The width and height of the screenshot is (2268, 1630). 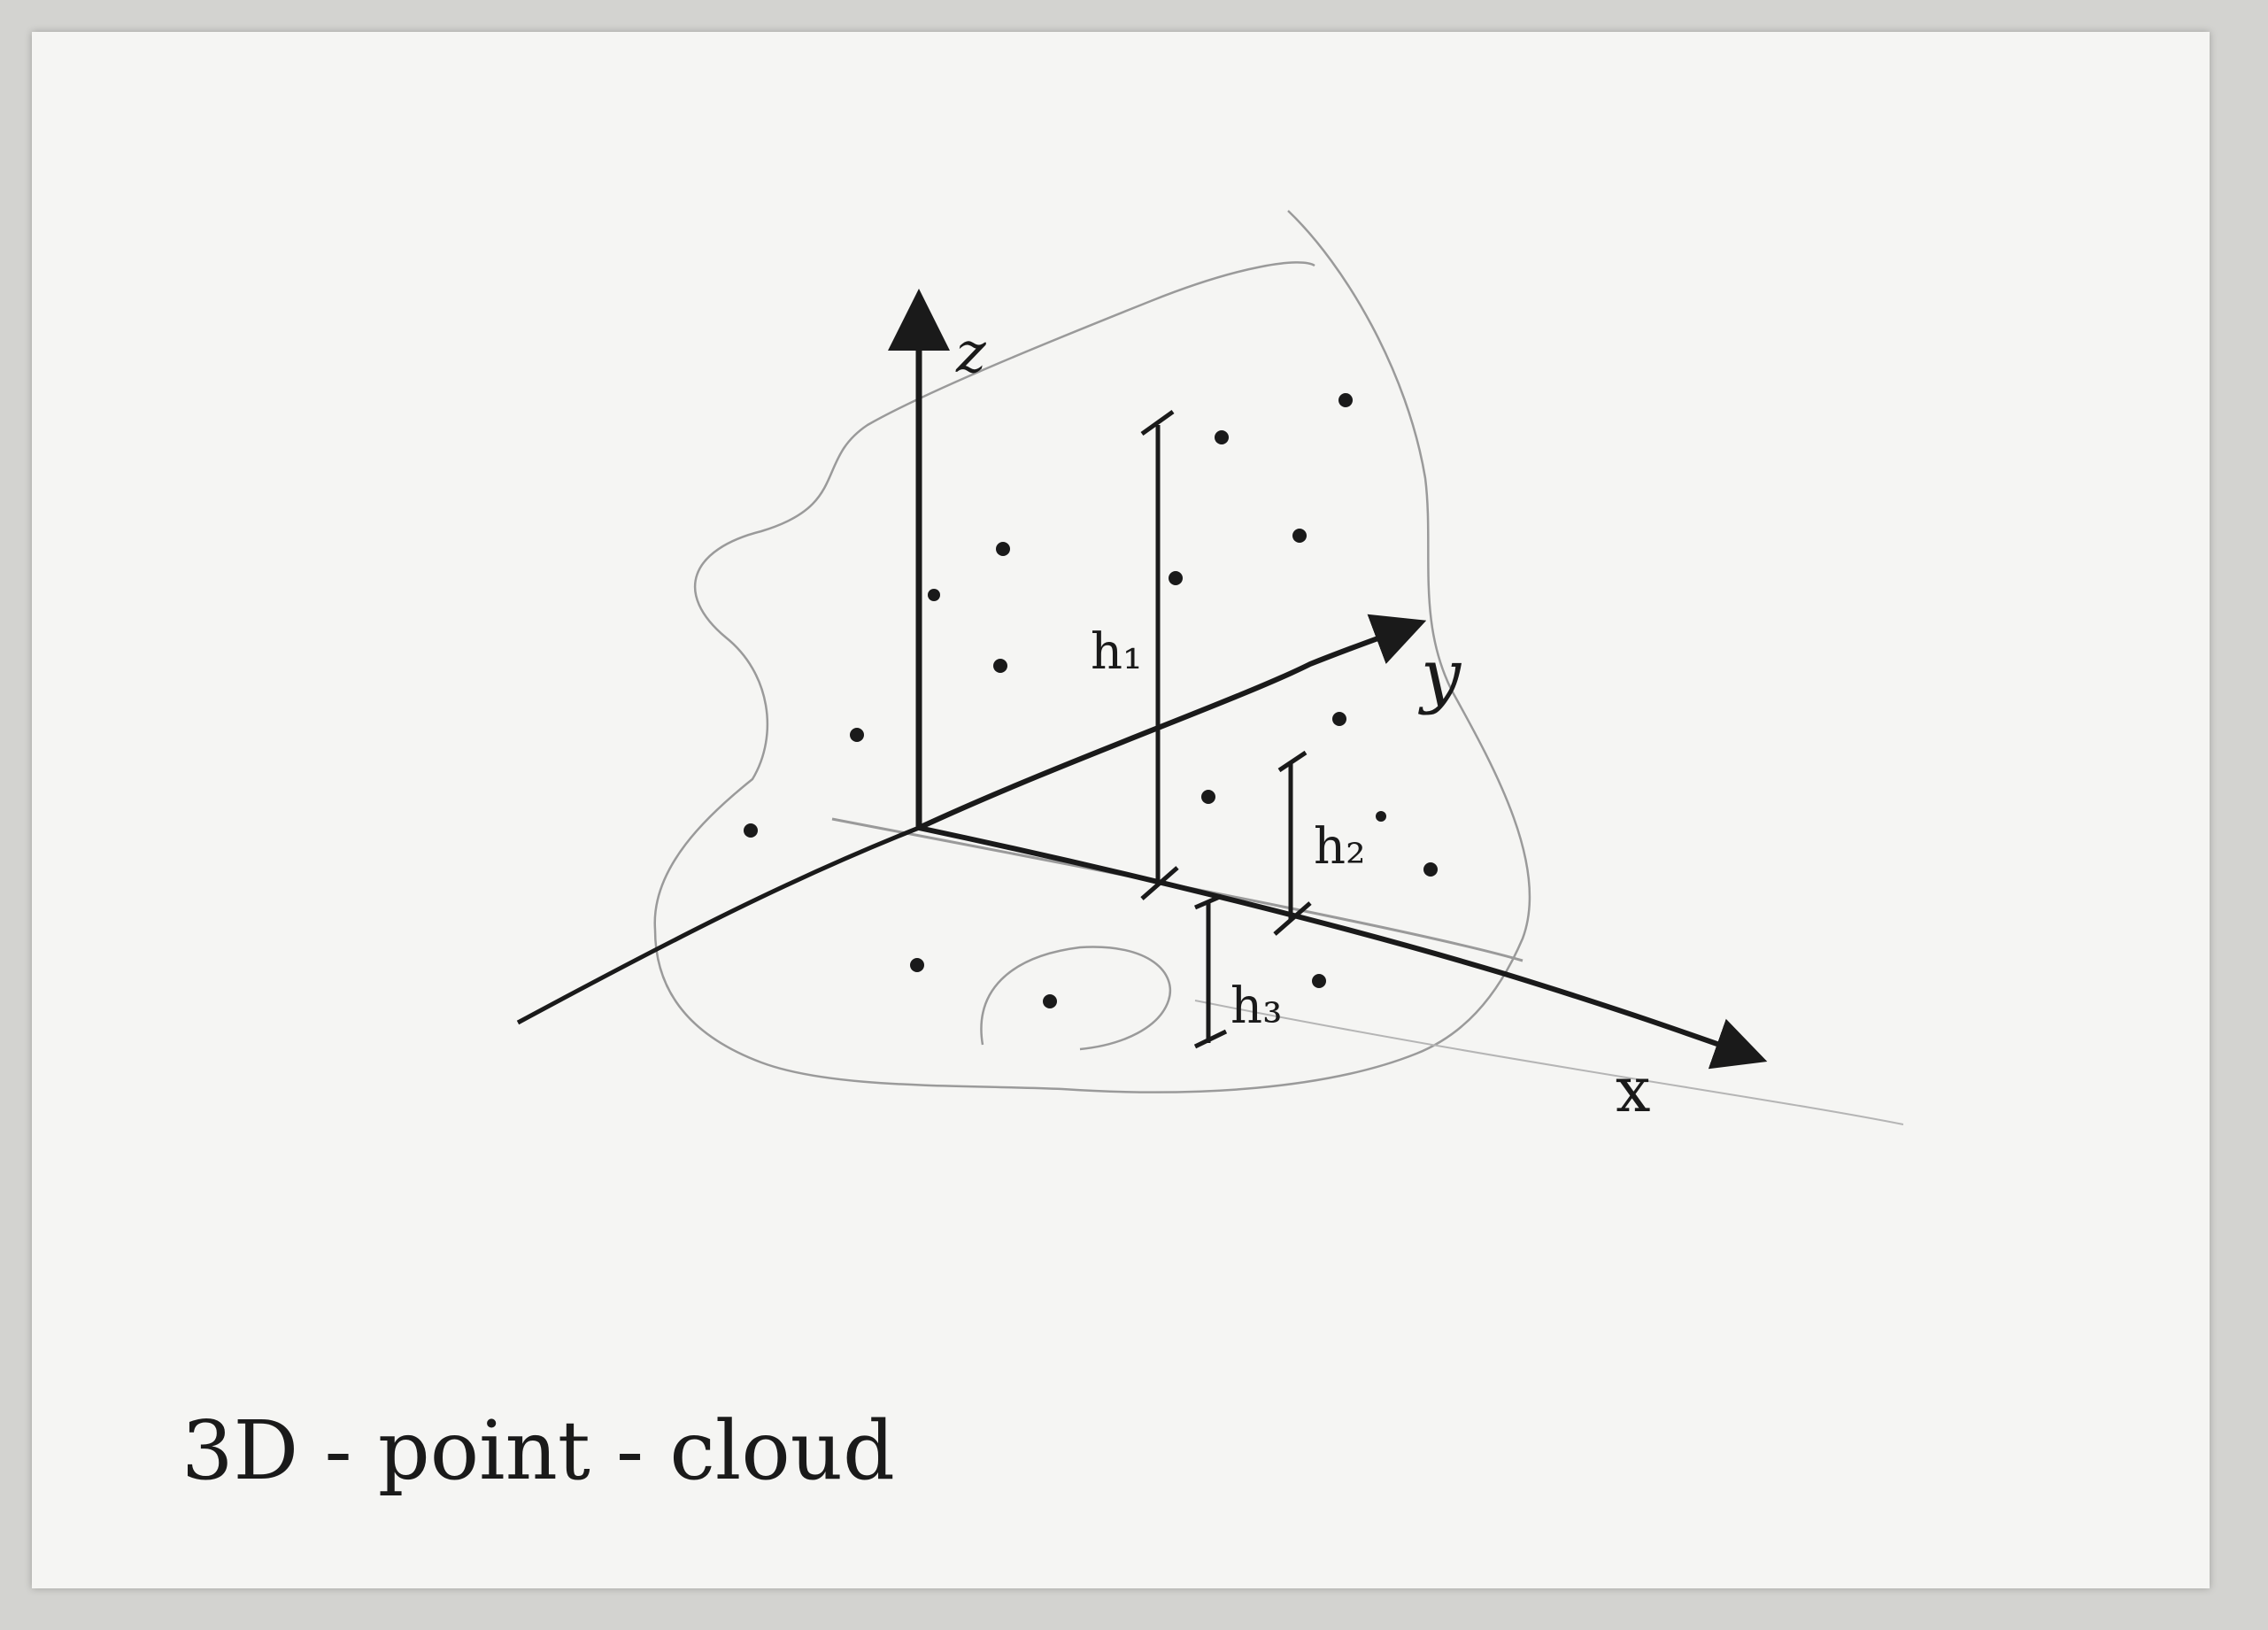 What do you see at coordinates (1633, 1090) in the screenshot?
I see `x-axis-label: x` at bounding box center [1633, 1090].